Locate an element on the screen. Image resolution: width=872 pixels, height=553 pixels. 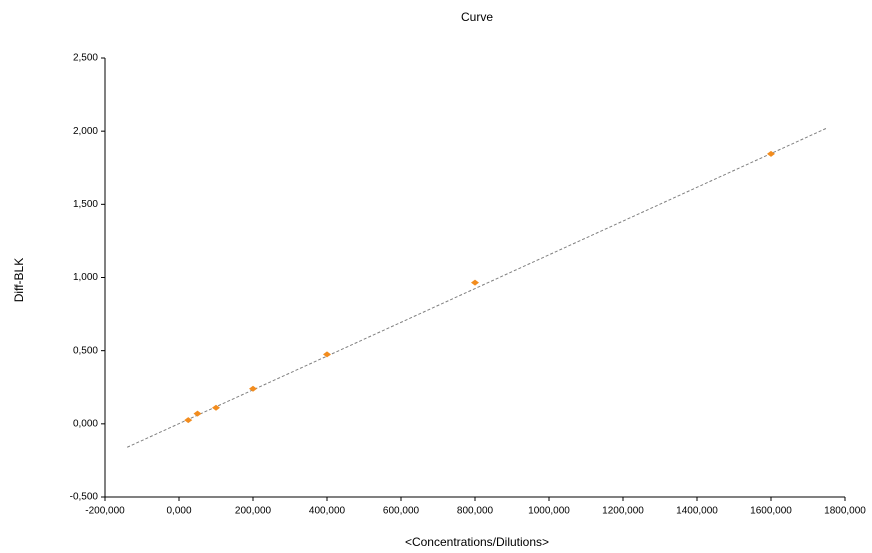
x-tick-label: 1600,000 is located at coordinates (771, 511).